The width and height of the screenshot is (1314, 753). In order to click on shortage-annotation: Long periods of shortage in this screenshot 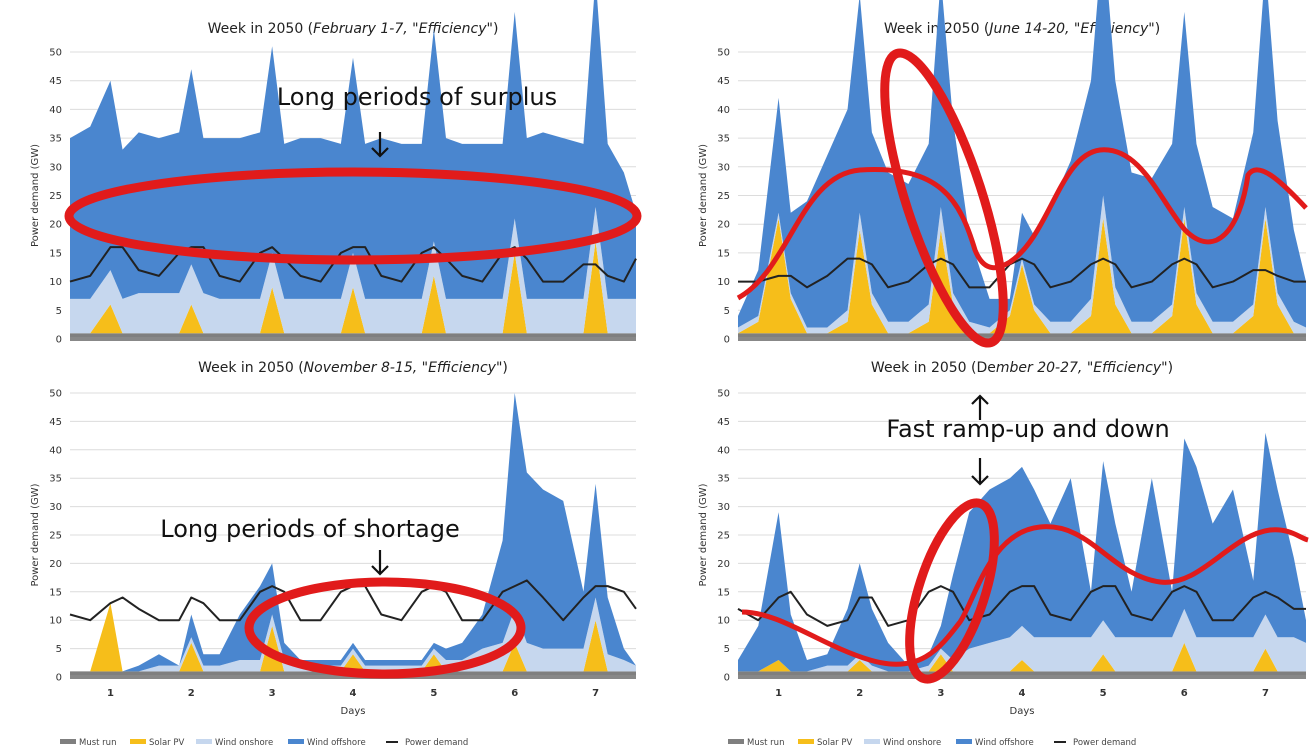, I will do `click(309, 529)`.